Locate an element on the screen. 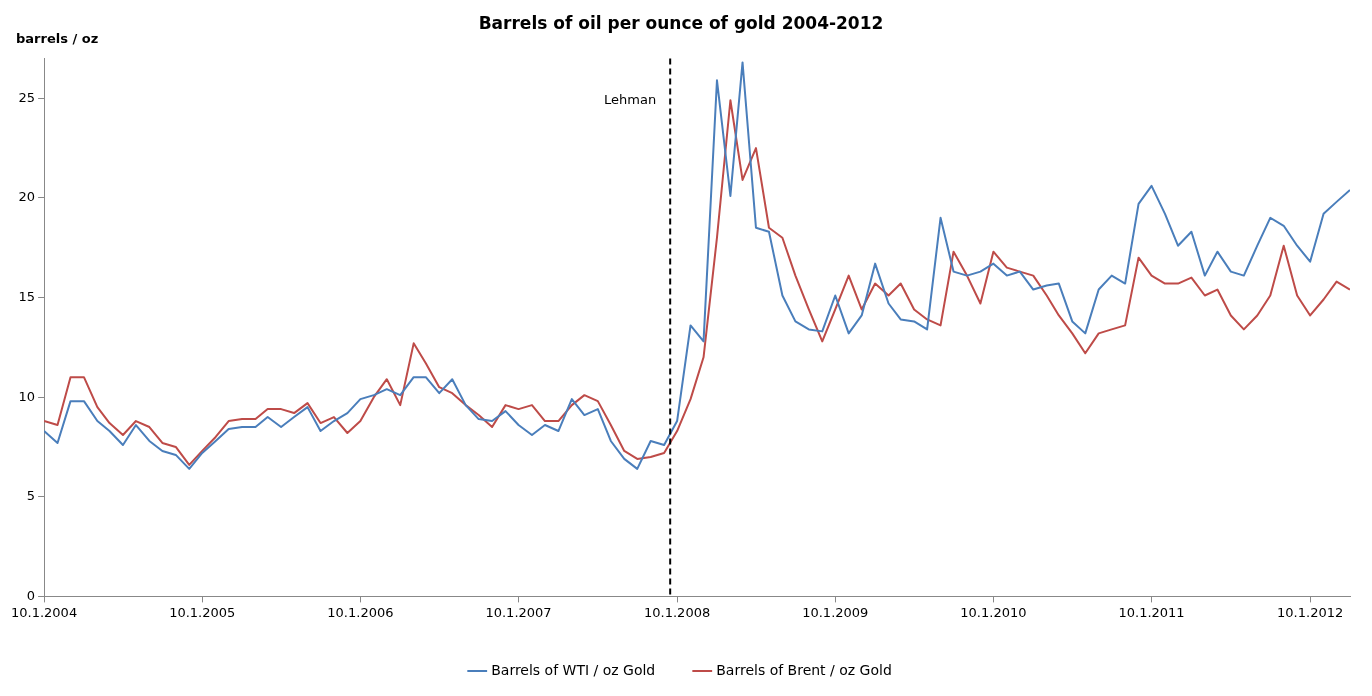  x-tick-label: 10.1.2007 is located at coordinates (518, 612).